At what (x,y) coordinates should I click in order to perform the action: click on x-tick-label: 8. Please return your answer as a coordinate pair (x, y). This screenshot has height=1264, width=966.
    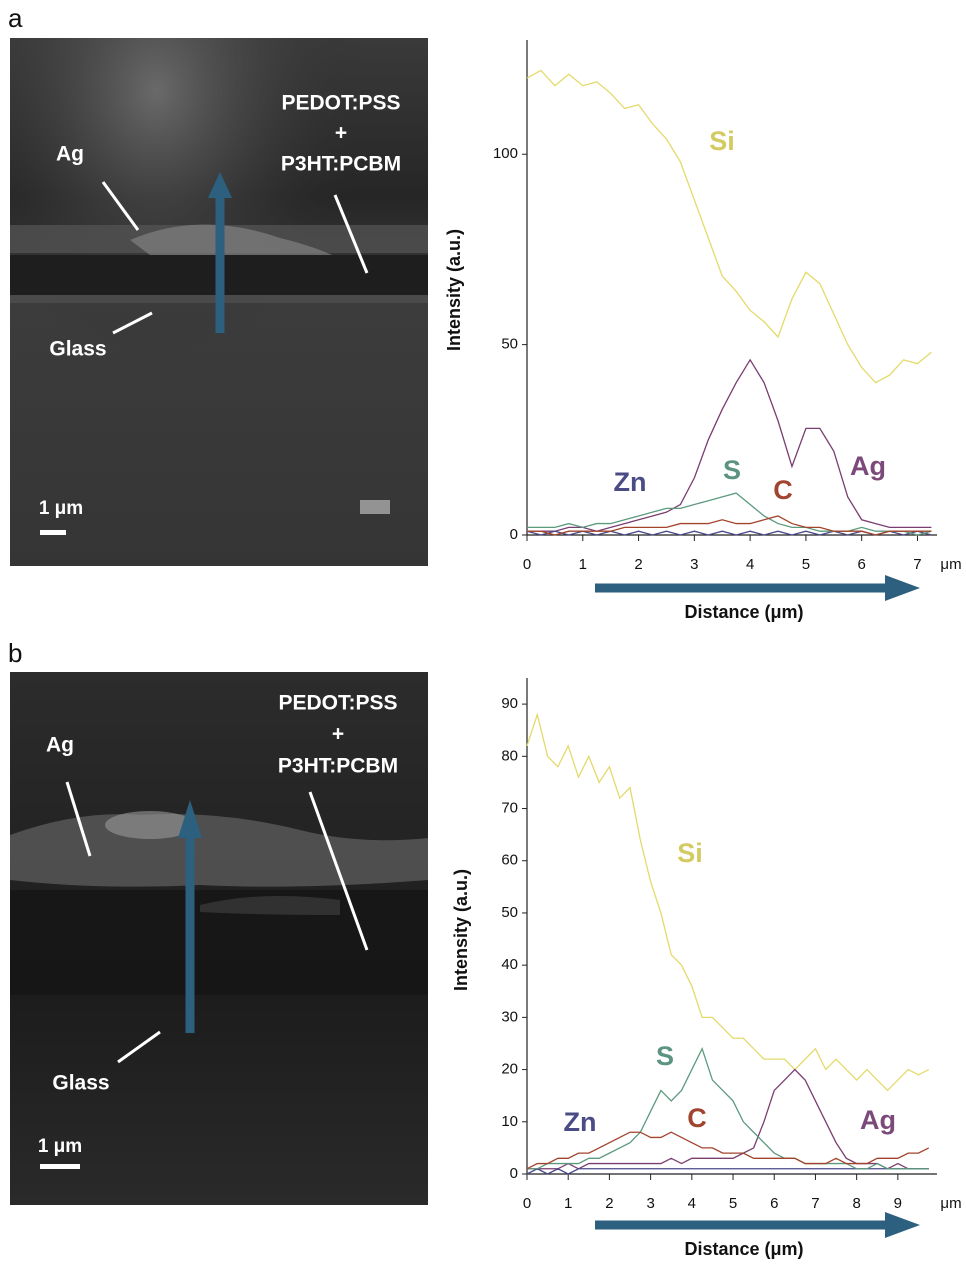
    Looking at the image, I should click on (856, 1203).